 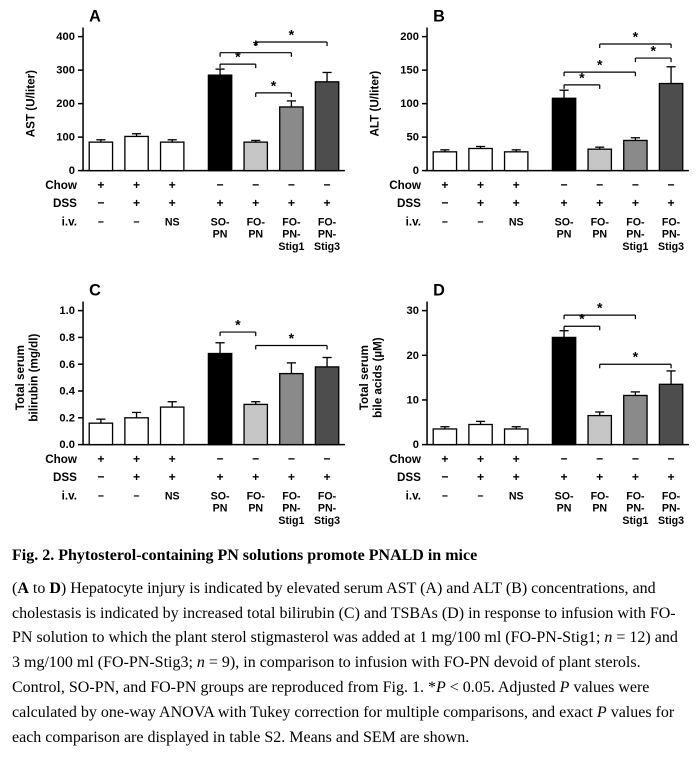 I want to click on caption-segment: to, so click(x=39, y=588).